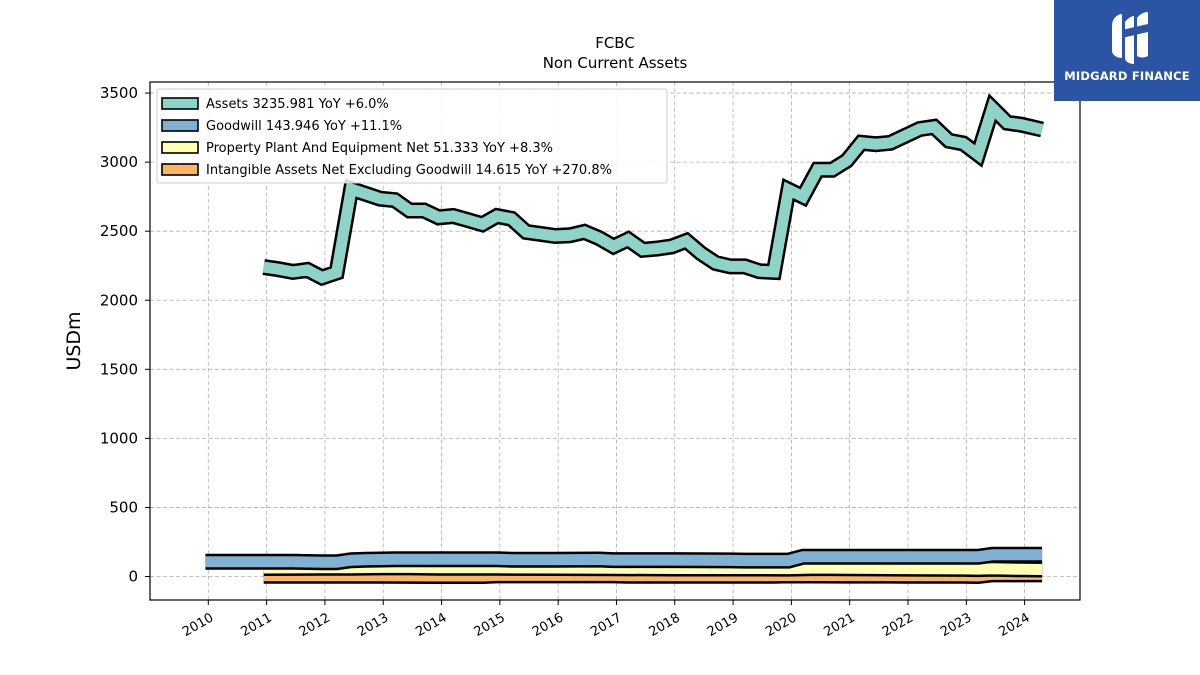 This screenshot has width=1200, height=675. I want to click on y-axis-label: USDm, so click(74, 340).